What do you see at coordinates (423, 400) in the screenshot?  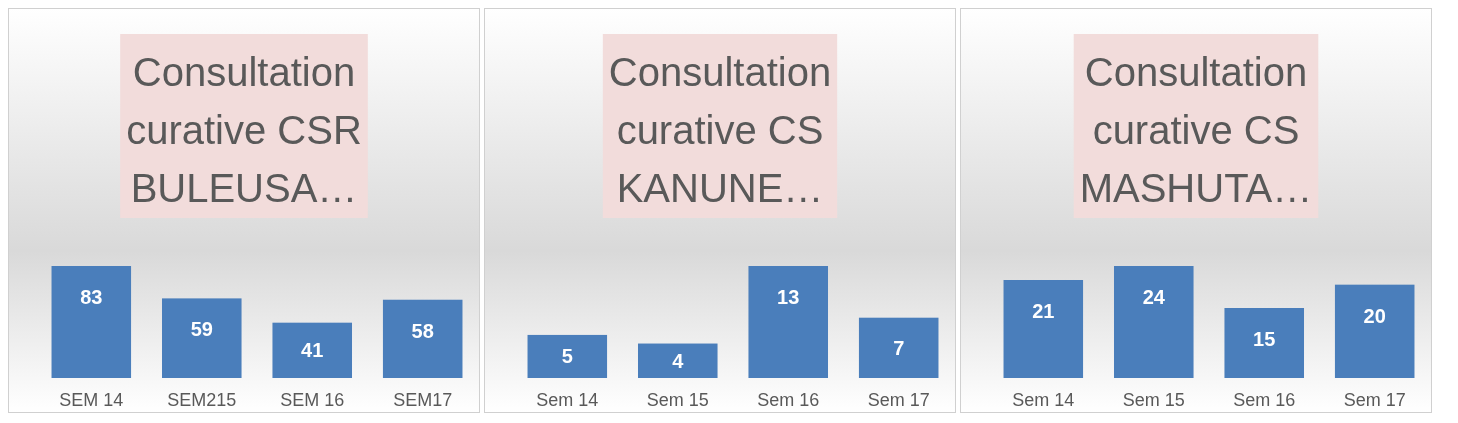 I see `x-tick-label: SEM17` at bounding box center [423, 400].